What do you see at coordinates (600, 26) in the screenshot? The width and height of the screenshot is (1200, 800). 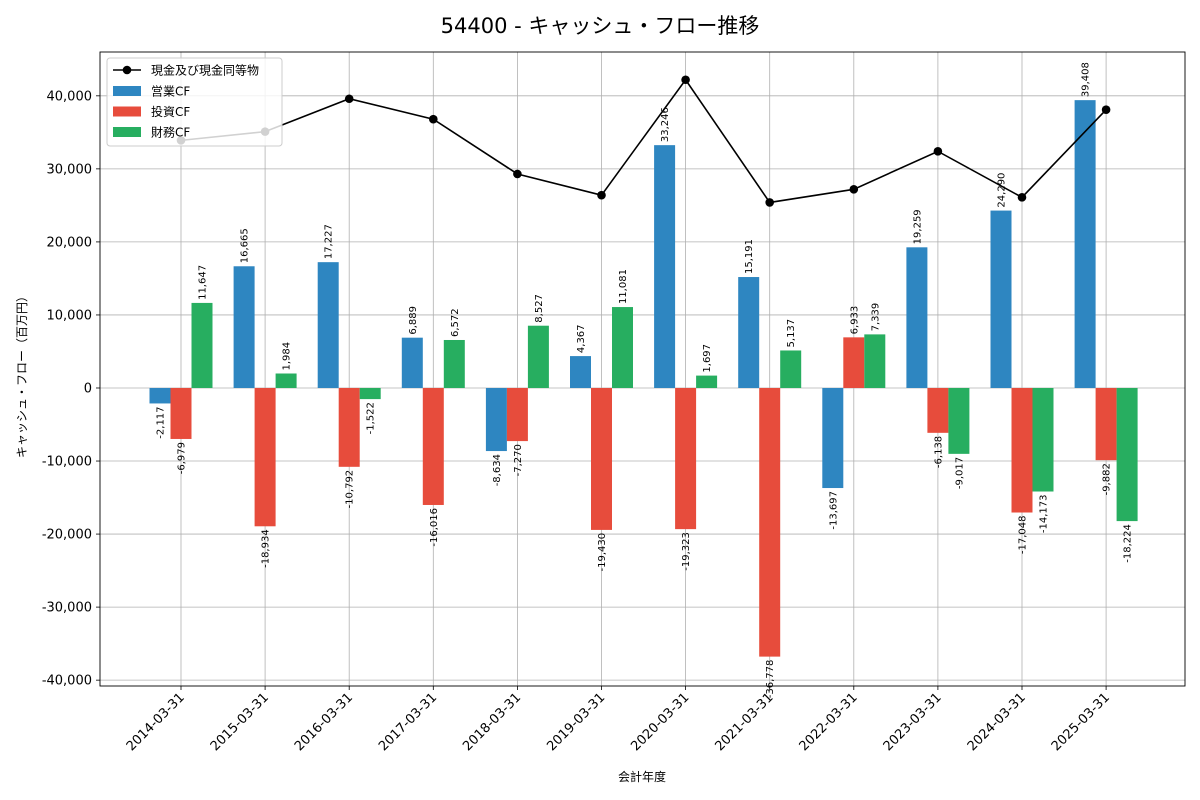 I see `chart-title: 54400 - キャッシュ・フロー推移` at bounding box center [600, 26].